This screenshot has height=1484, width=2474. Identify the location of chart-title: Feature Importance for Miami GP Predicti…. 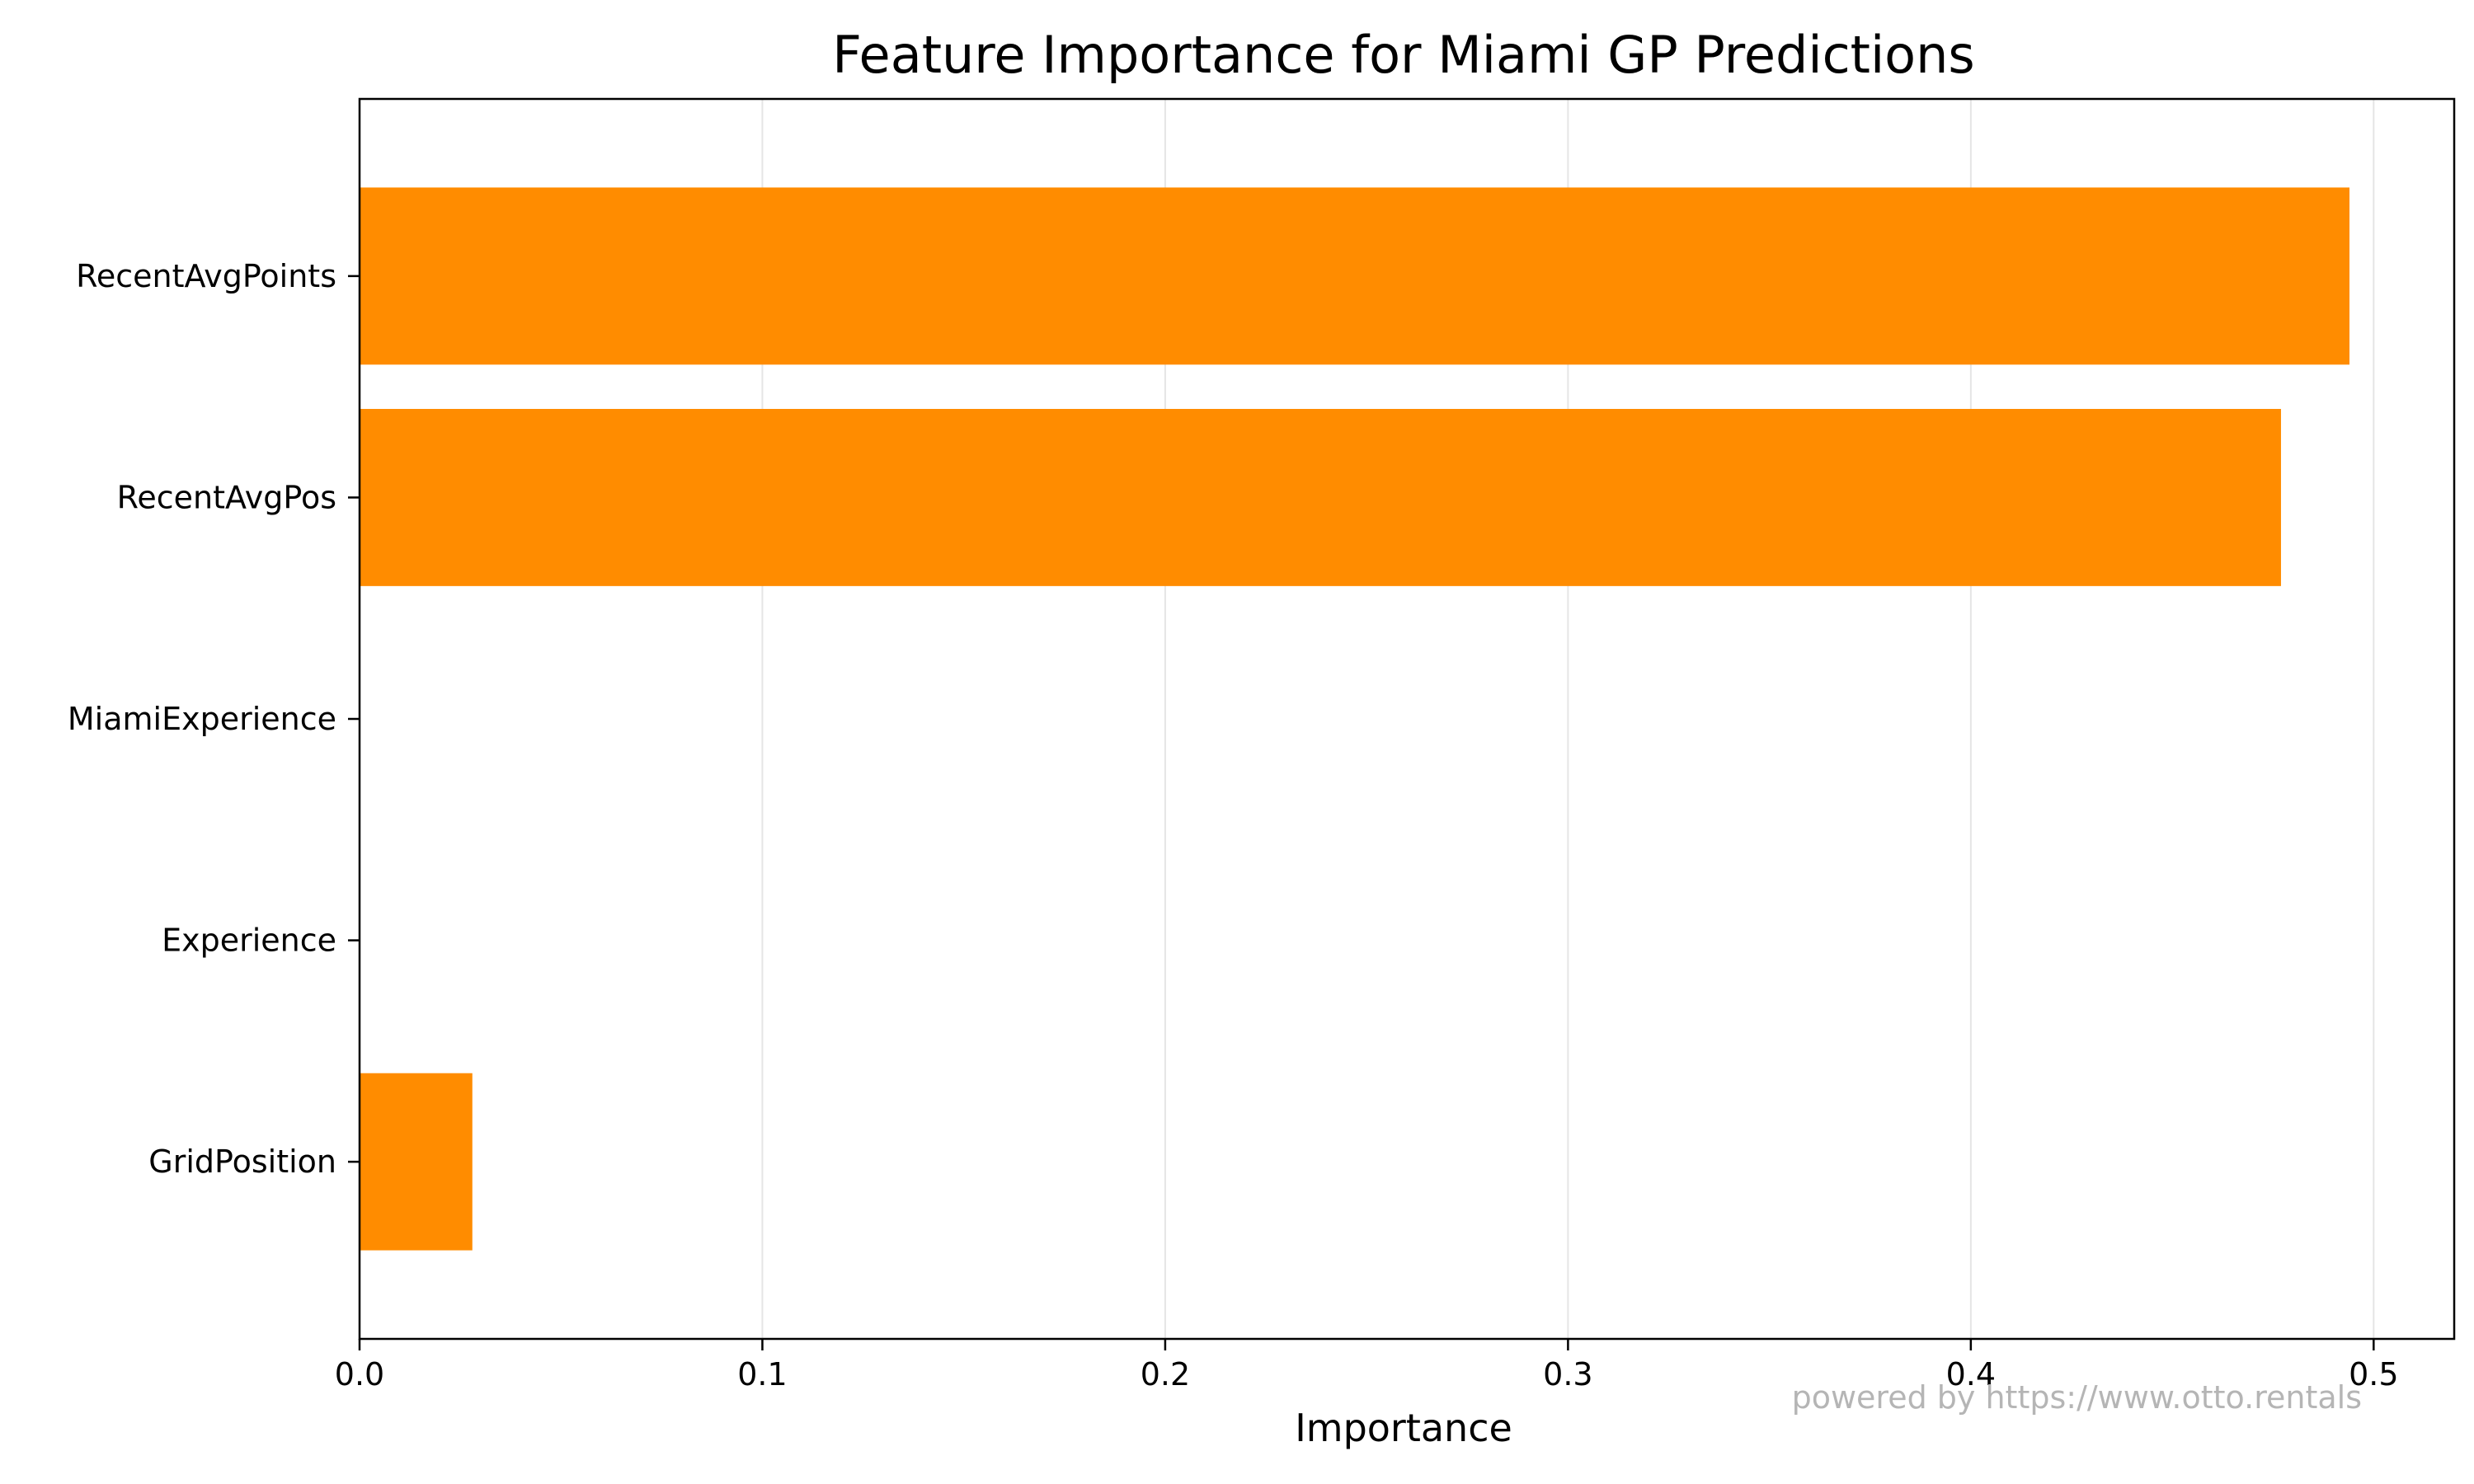
(1403, 55).